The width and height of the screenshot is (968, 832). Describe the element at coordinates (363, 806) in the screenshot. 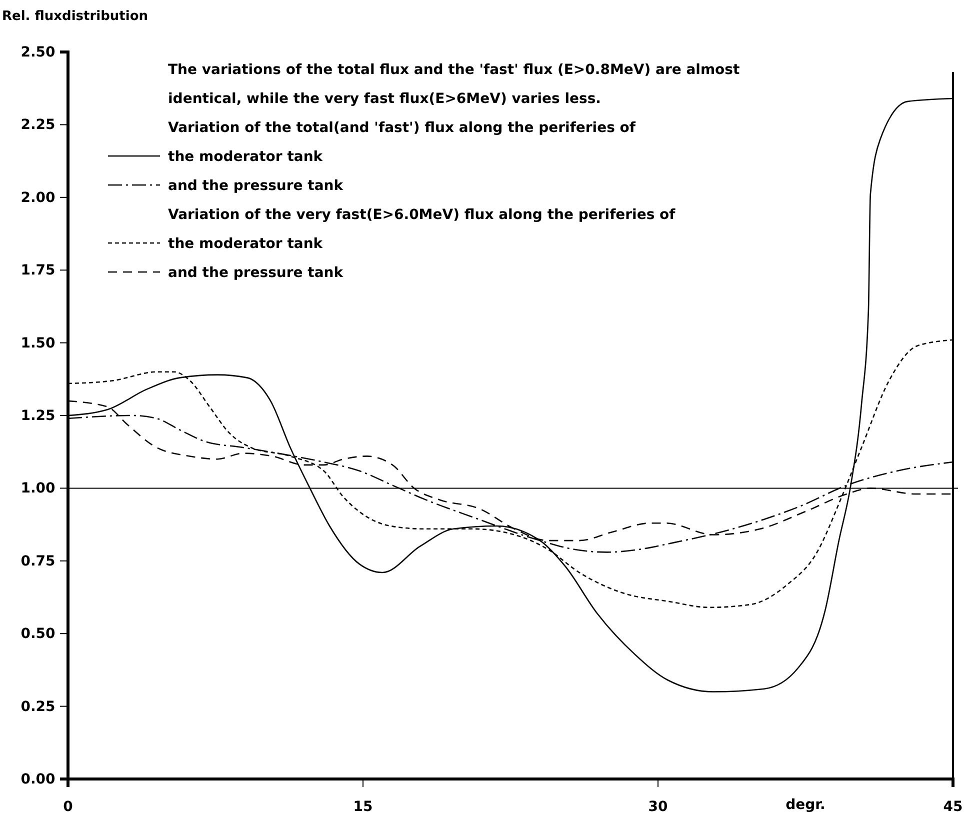

I see `x-tick-label: 15` at that location.